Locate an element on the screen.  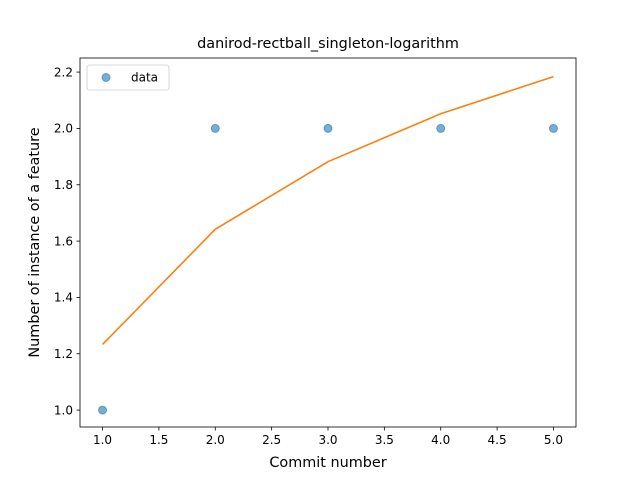
x-tick-label: 3.5 is located at coordinates (384, 440).